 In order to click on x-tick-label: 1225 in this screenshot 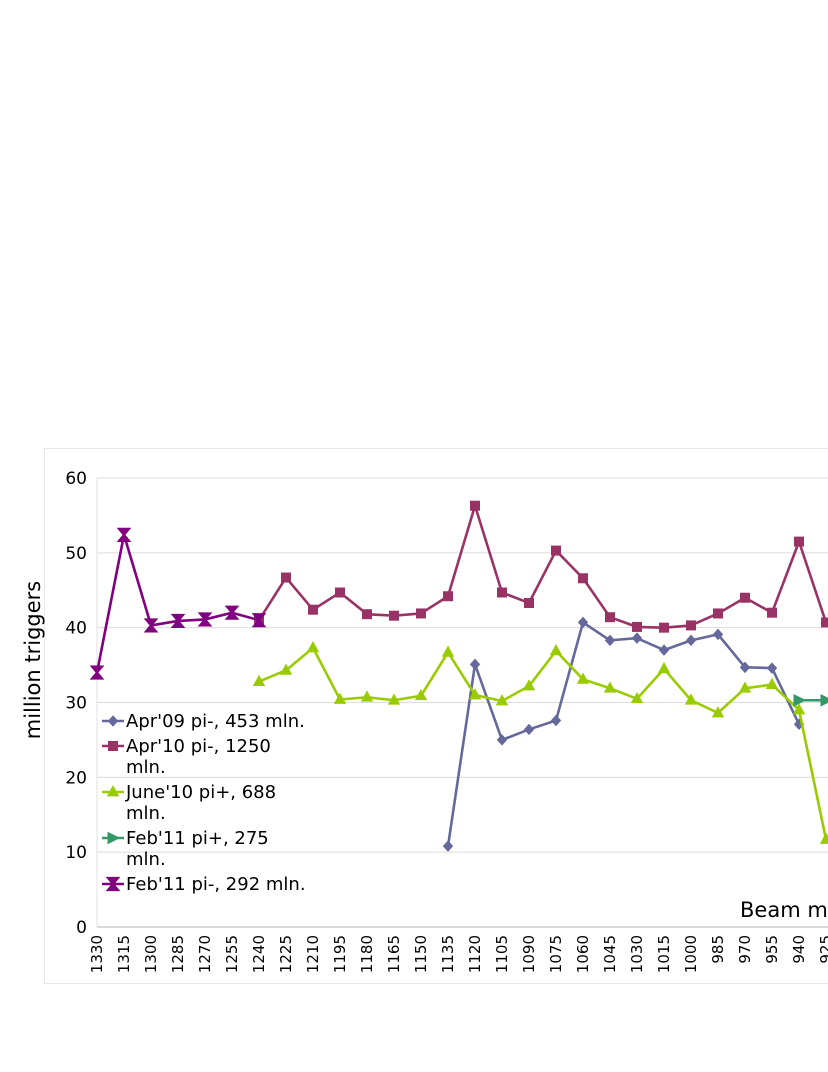, I will do `click(286, 954)`.